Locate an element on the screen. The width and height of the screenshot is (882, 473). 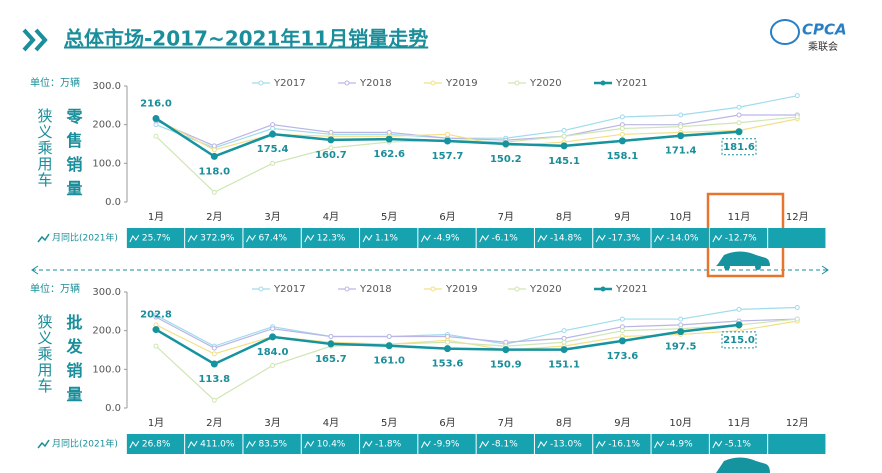
x-tick-label: 3月 is located at coordinates (272, 217).